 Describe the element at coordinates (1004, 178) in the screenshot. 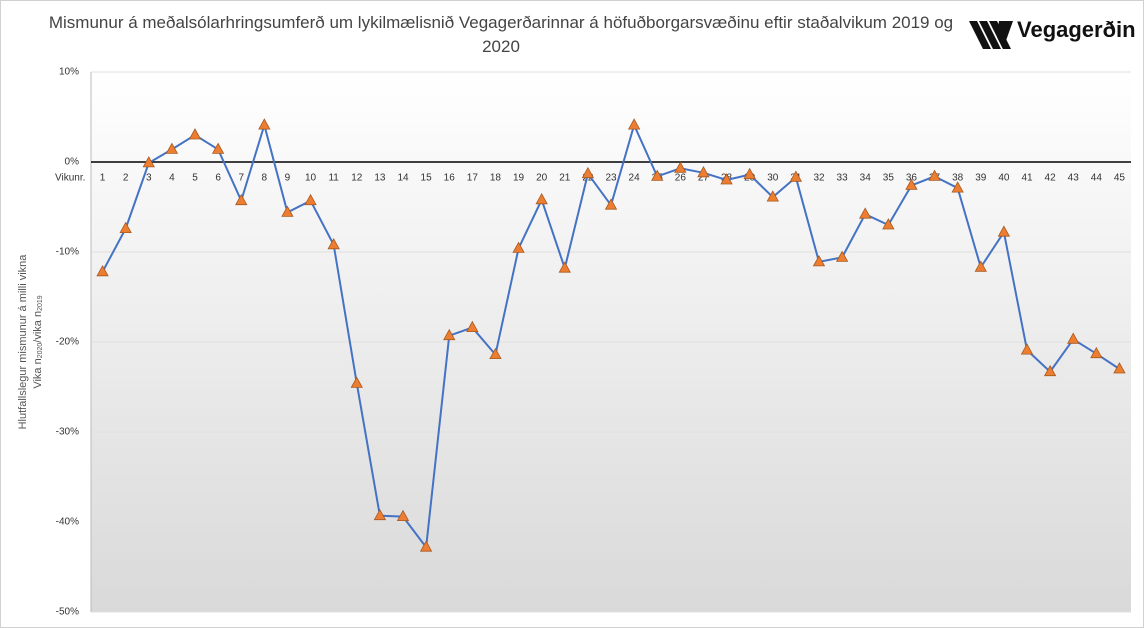

I see `x-tick-label: 40` at that location.